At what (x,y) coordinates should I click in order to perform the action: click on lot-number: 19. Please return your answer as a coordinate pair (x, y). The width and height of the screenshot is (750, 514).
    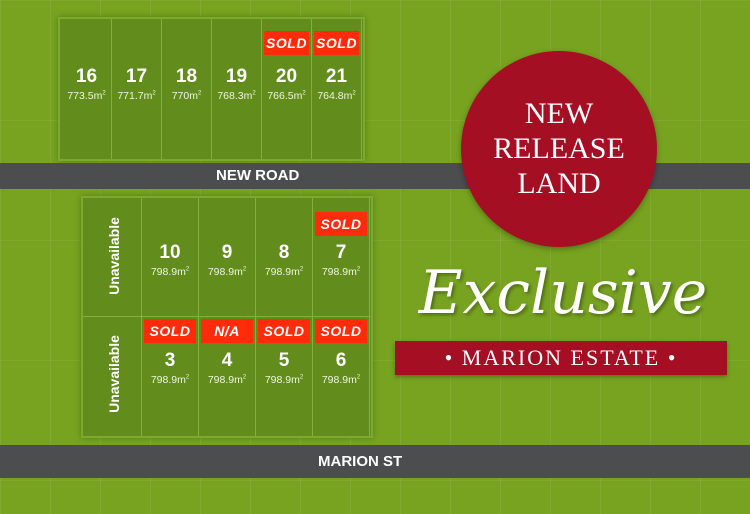
    Looking at the image, I should click on (236, 76).